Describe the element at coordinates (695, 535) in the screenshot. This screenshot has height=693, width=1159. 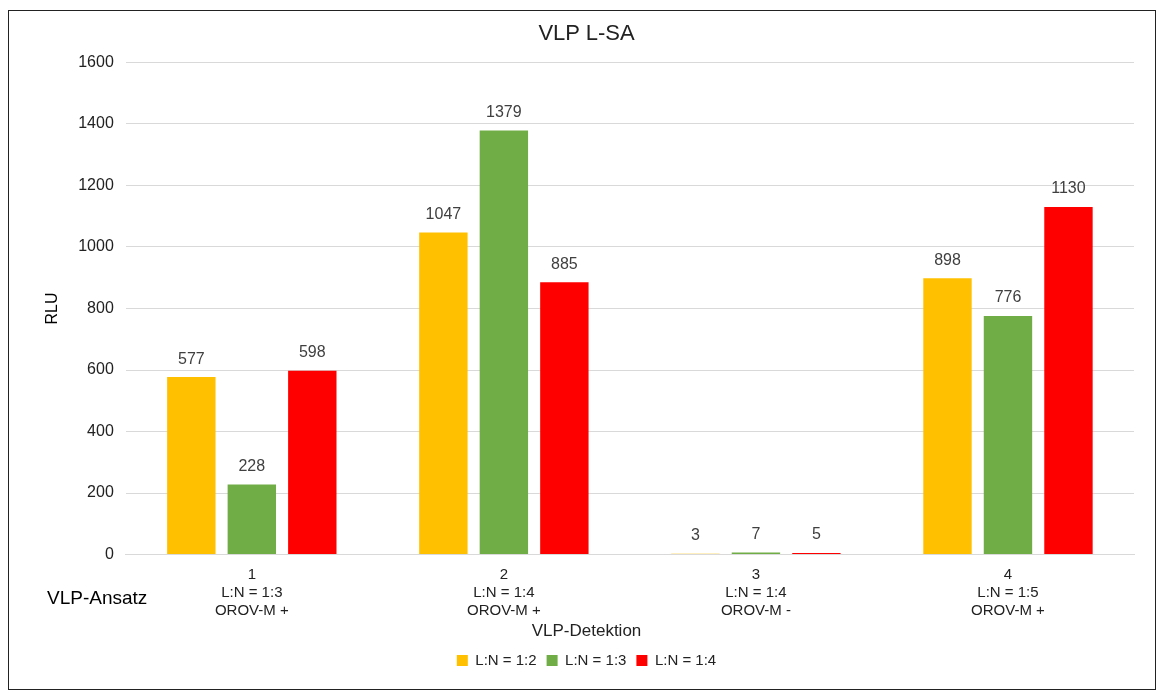
I see `data-label: 3` at that location.